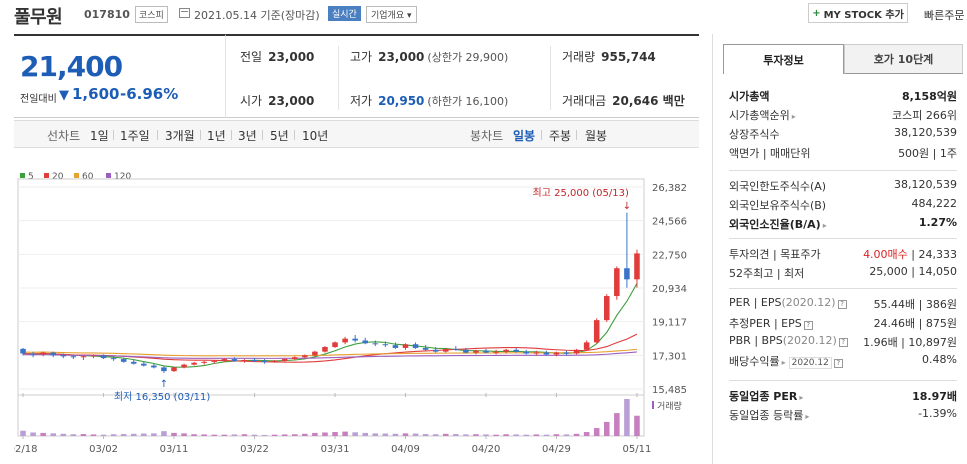  Describe the element at coordinates (596, 136) in the screenshot. I see `candle-monthly: 월봉` at that location.